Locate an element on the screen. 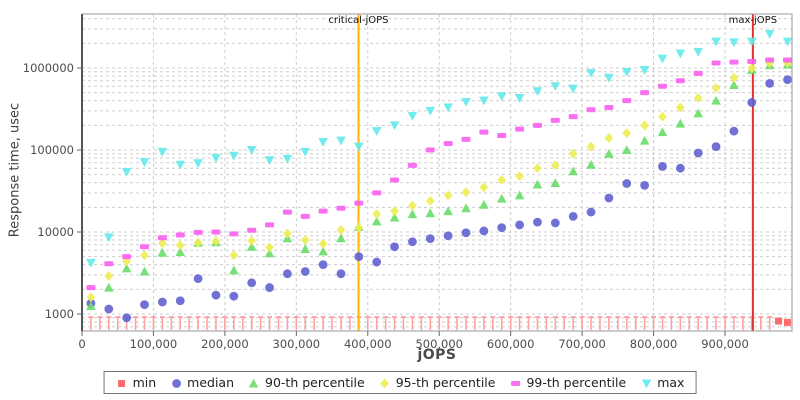 The width and height of the screenshot is (800, 400). hbar-marker-icon is located at coordinates (515, 383).